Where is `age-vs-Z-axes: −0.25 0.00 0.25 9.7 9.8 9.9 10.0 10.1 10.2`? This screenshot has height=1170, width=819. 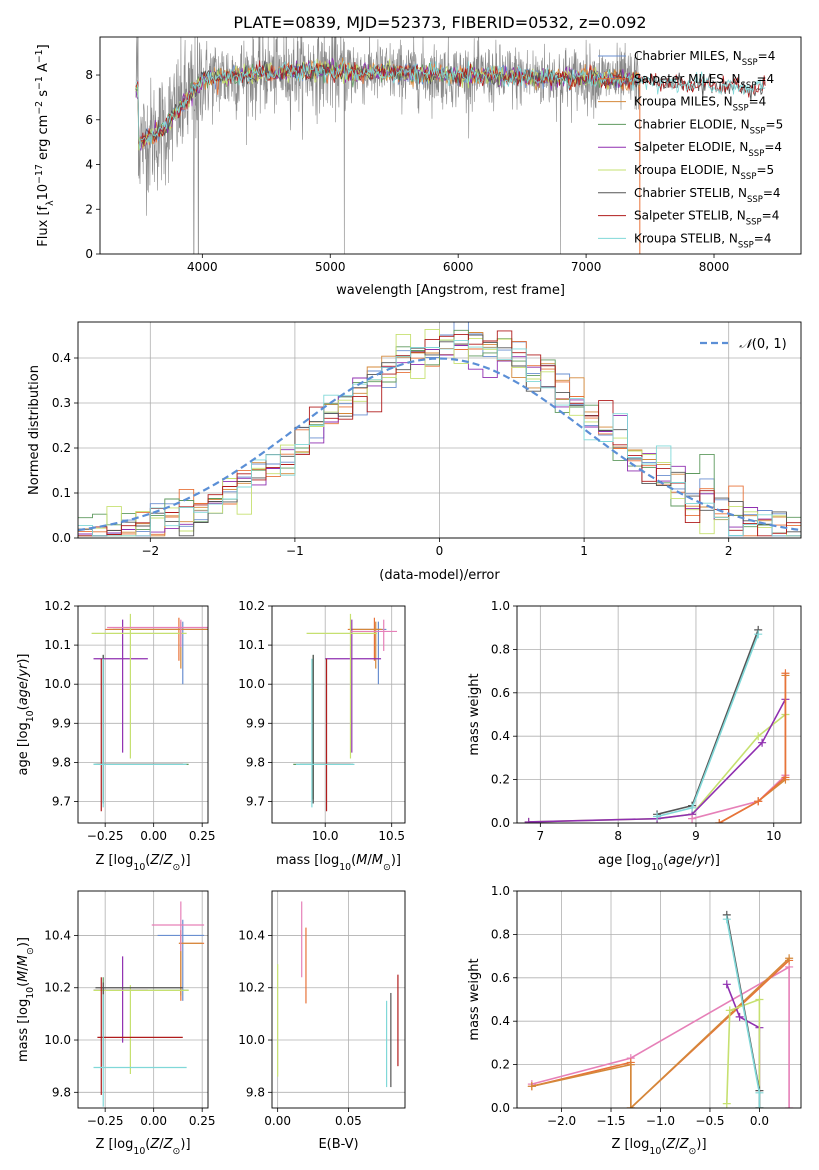
age-vs-Z-axes: −0.25 0.00 0.25 9.7 9.8 9.9 10.0 10.1 10.2 is located at coordinates (129, 721).